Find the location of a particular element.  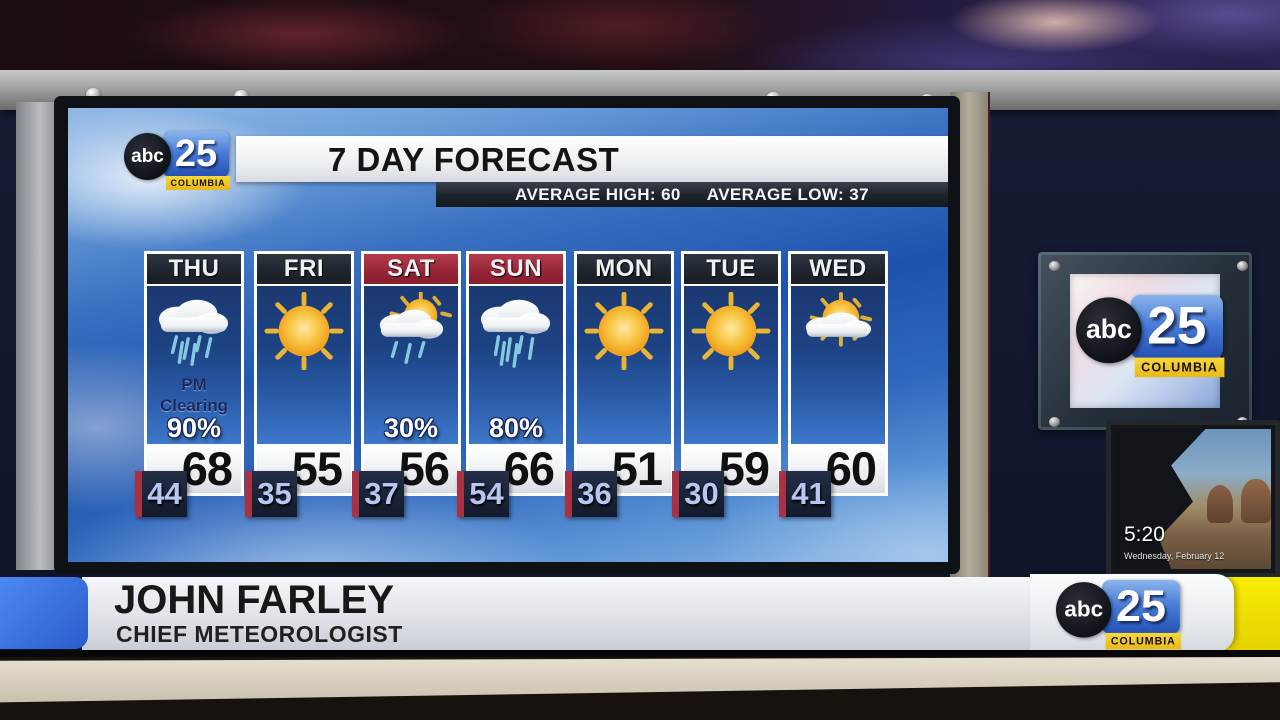

day-label: FRI is located at coordinates (304, 268).